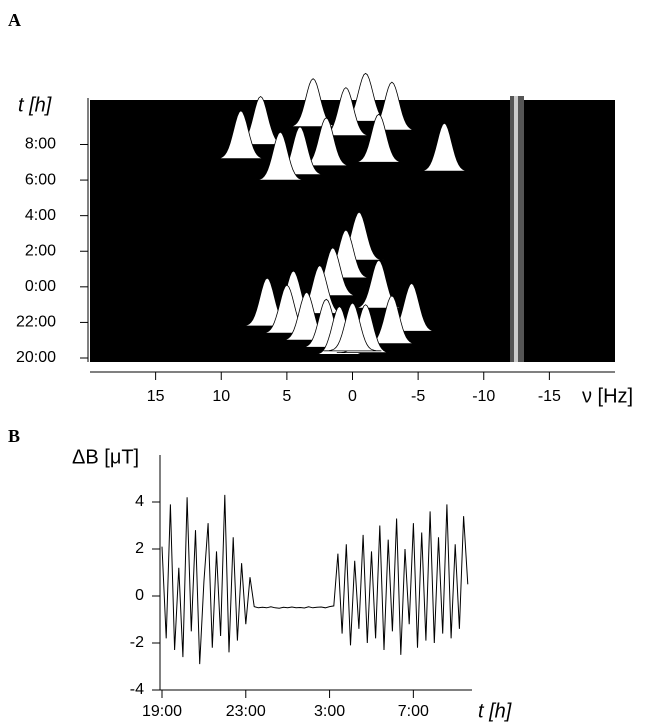 The image size is (648, 723). I want to click on y-axis-label: ΔB [μT], so click(105, 457).